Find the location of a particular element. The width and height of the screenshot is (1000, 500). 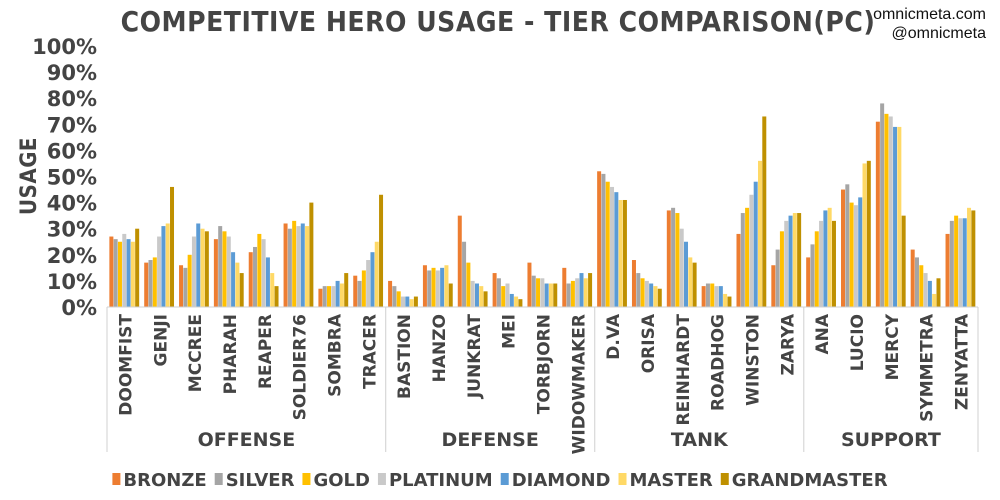

legend-label-silver: SILVER is located at coordinates (260, 480).